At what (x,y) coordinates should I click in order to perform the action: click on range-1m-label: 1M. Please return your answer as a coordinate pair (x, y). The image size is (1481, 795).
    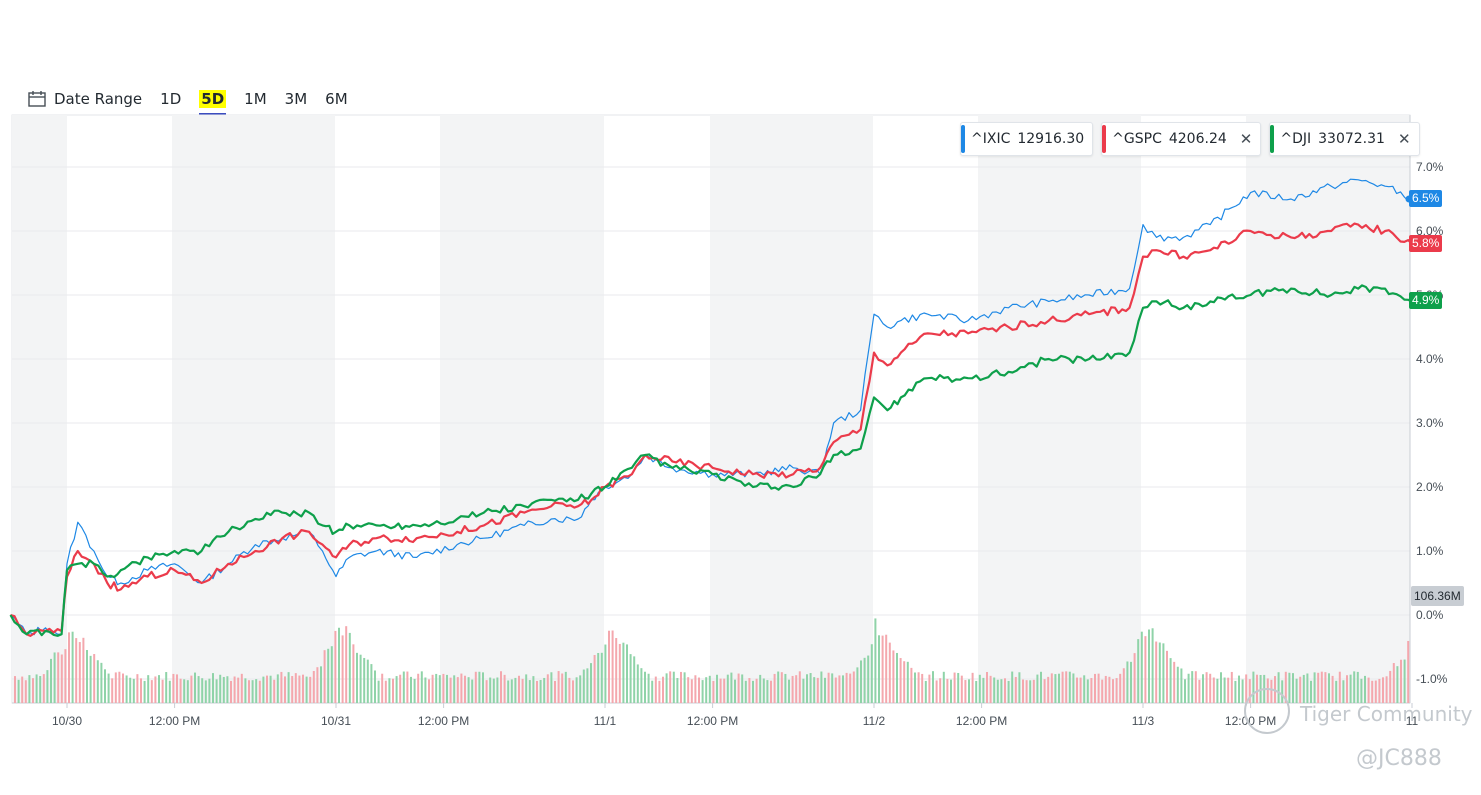
    Looking at the image, I should click on (255, 99).